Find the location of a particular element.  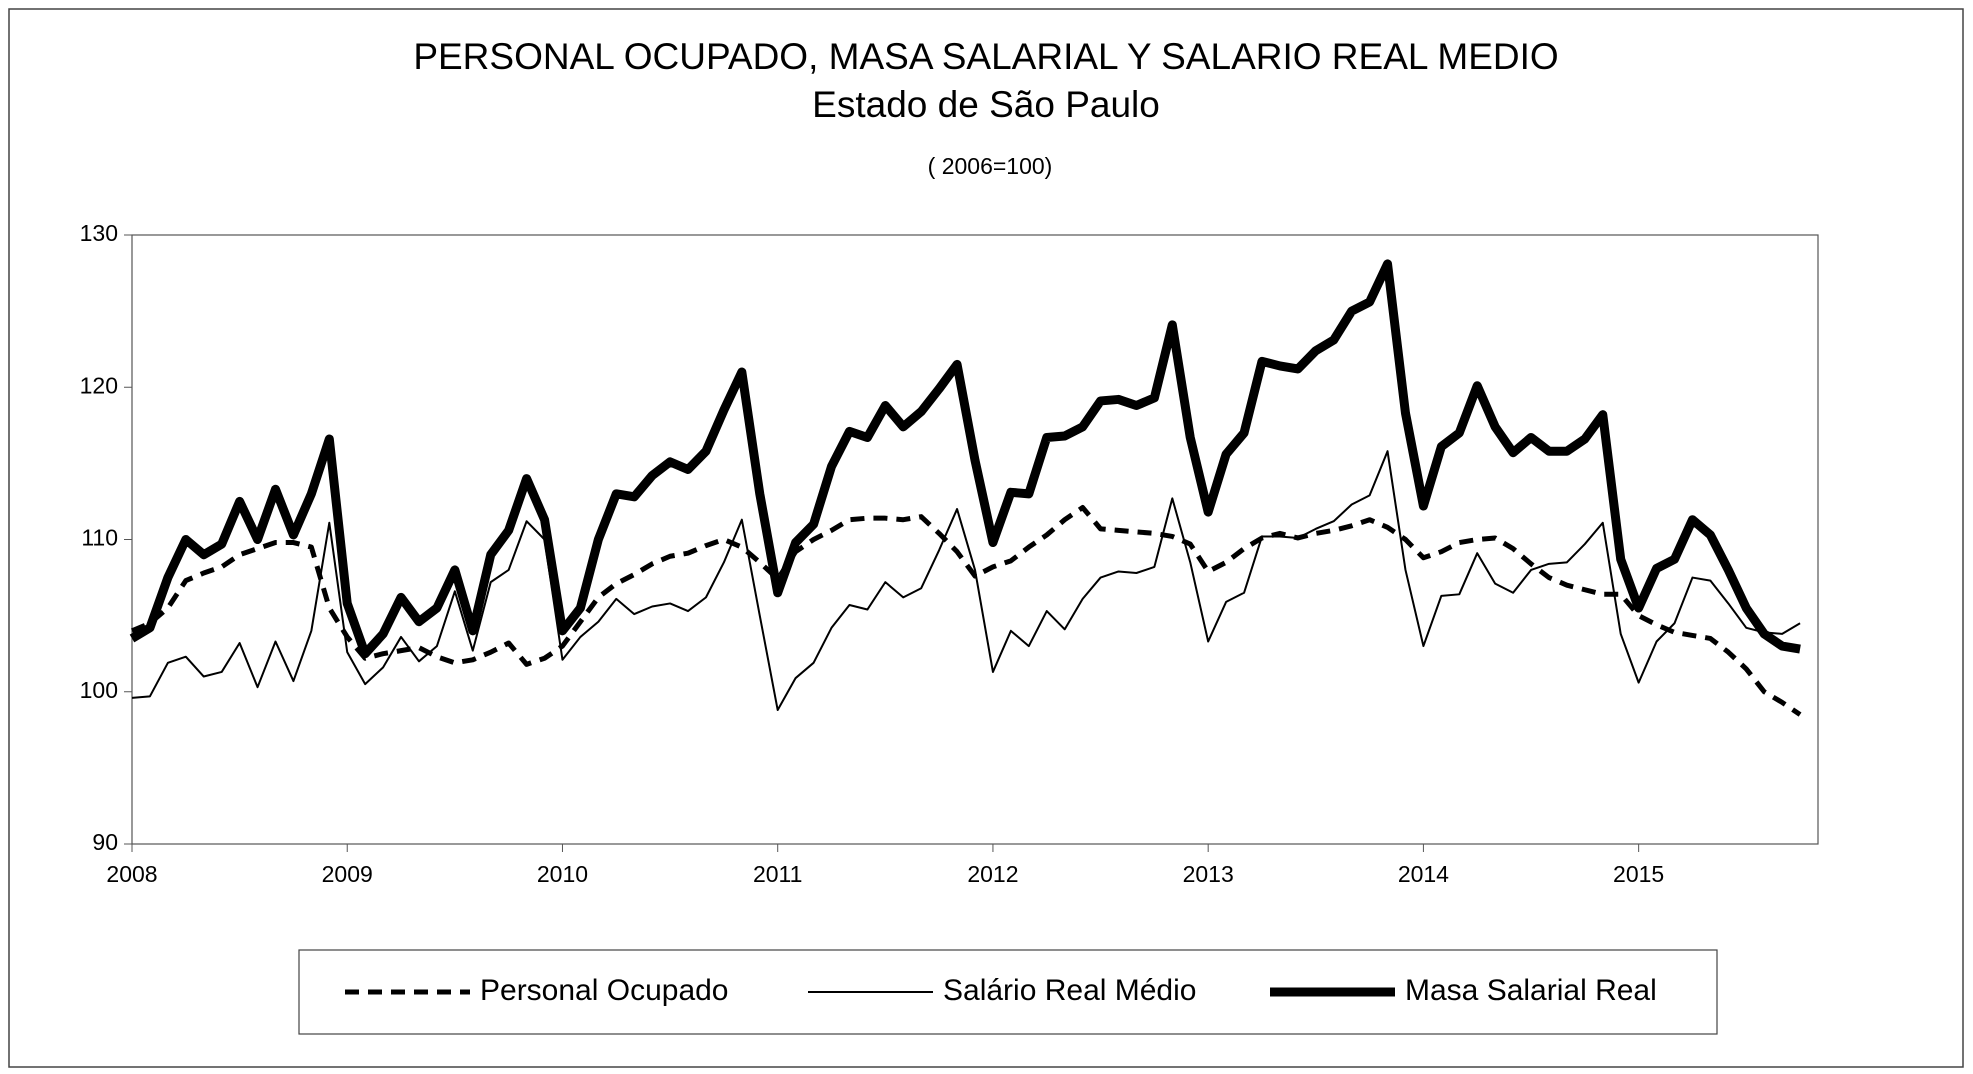

y-tick-label: 100 is located at coordinates (99, 690).